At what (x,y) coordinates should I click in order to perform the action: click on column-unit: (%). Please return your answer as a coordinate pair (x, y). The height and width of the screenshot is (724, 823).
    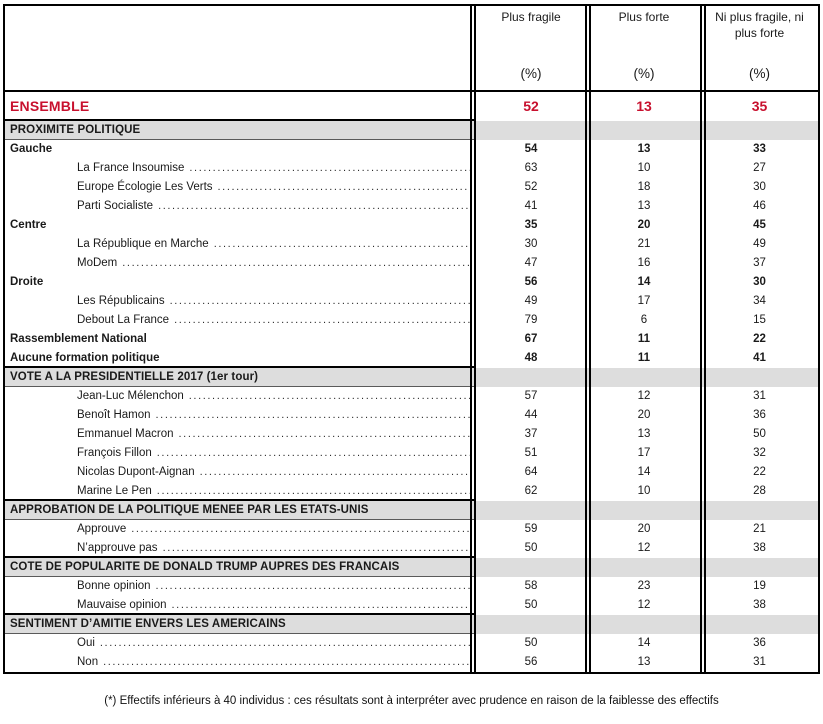
    Looking at the image, I should click on (759, 74).